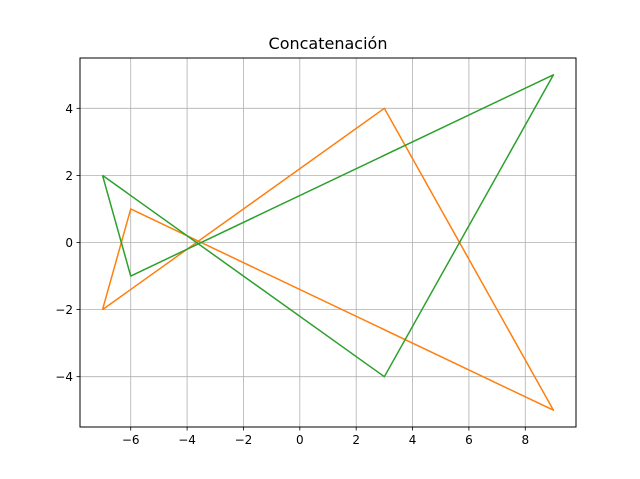  What do you see at coordinates (187, 440) in the screenshot?
I see `x-tick-label: −4` at bounding box center [187, 440].